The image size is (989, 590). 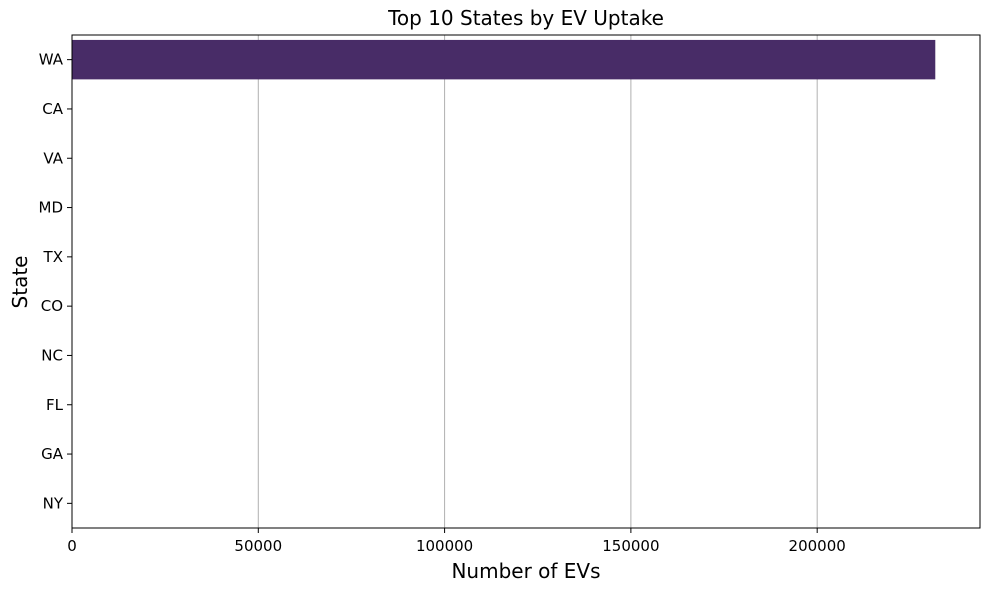 I want to click on x-tick-label: 150000, so click(x=630, y=546).